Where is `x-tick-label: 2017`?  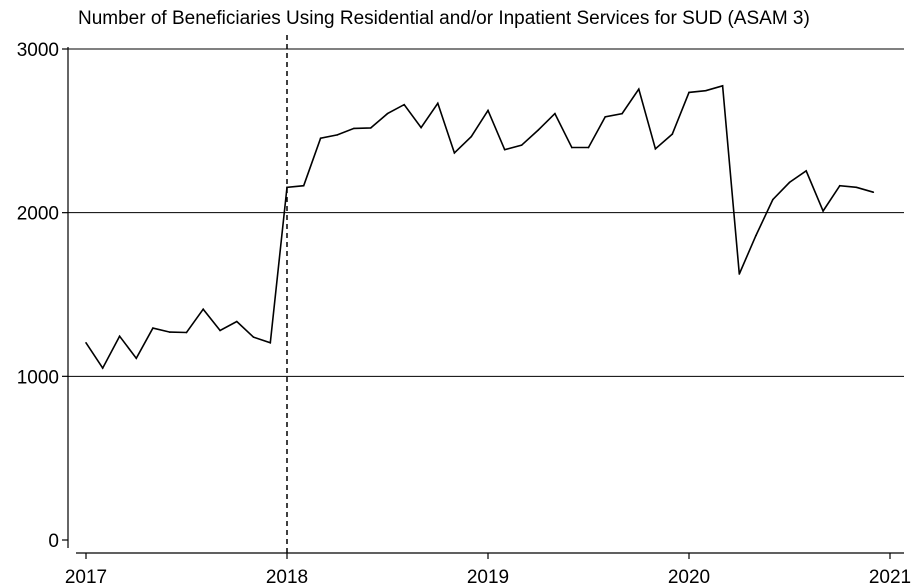
x-tick-label: 2017 is located at coordinates (86, 577).